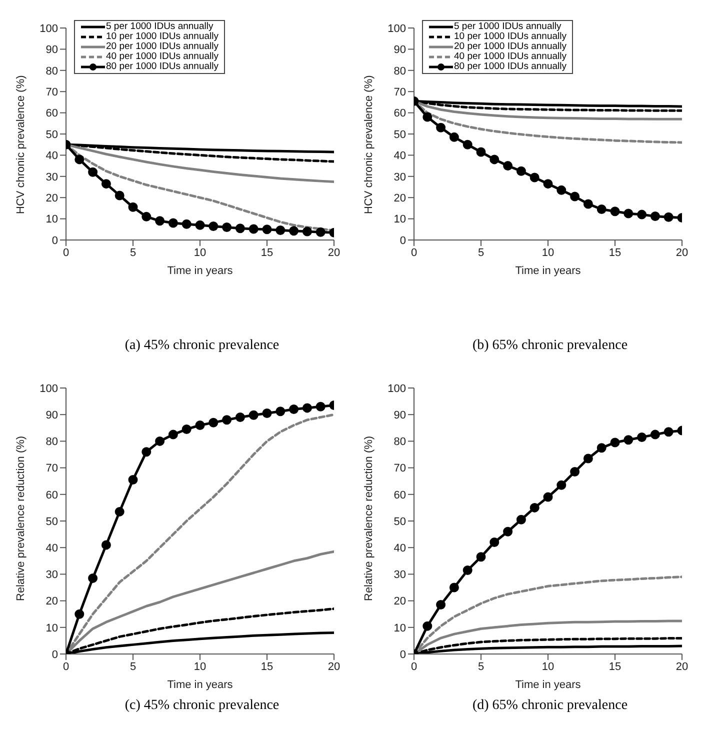 This screenshot has width=709, height=752. What do you see at coordinates (52, 177) in the screenshot?
I see `y-tick-label: 30` at bounding box center [52, 177].